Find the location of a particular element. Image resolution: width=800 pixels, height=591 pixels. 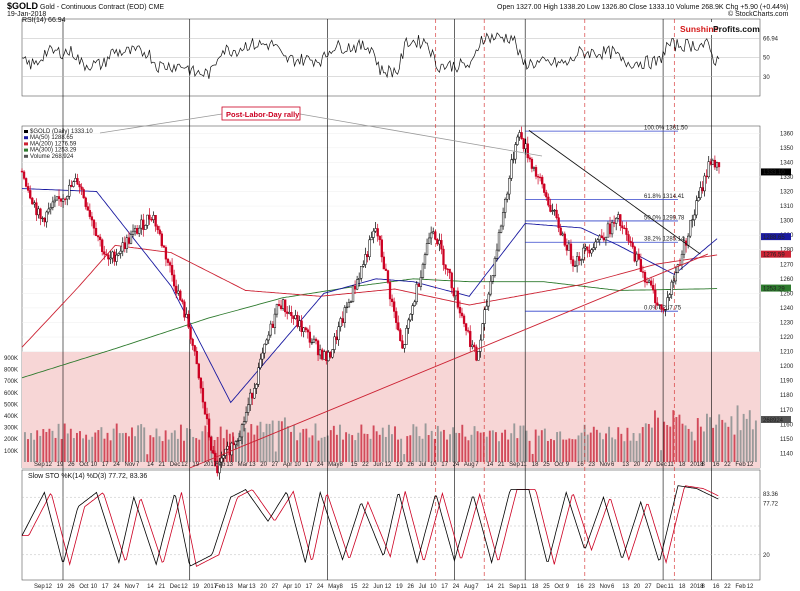

x-tick-label-price: 16 is located at coordinates (580, 465).